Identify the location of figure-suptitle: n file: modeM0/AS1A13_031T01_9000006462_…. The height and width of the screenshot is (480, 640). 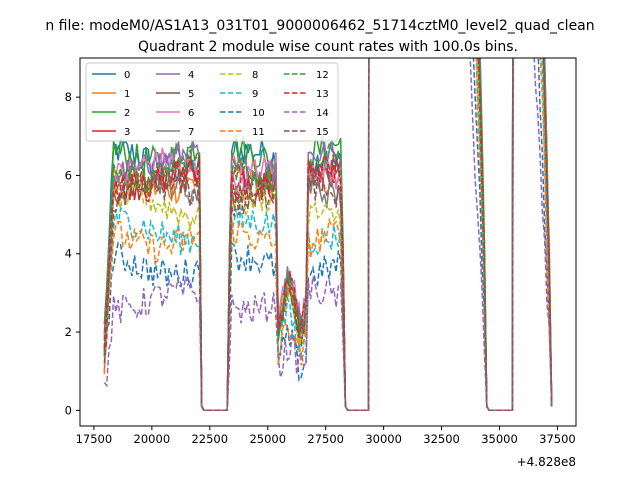
(319, 26).